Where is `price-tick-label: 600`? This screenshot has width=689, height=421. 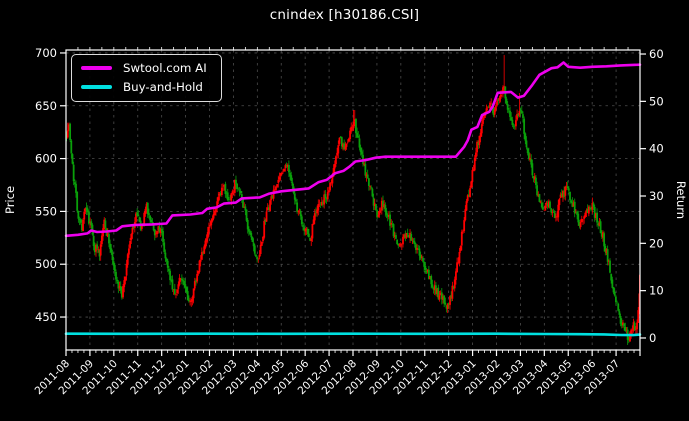
price-tick-label: 600 is located at coordinates (46, 159).